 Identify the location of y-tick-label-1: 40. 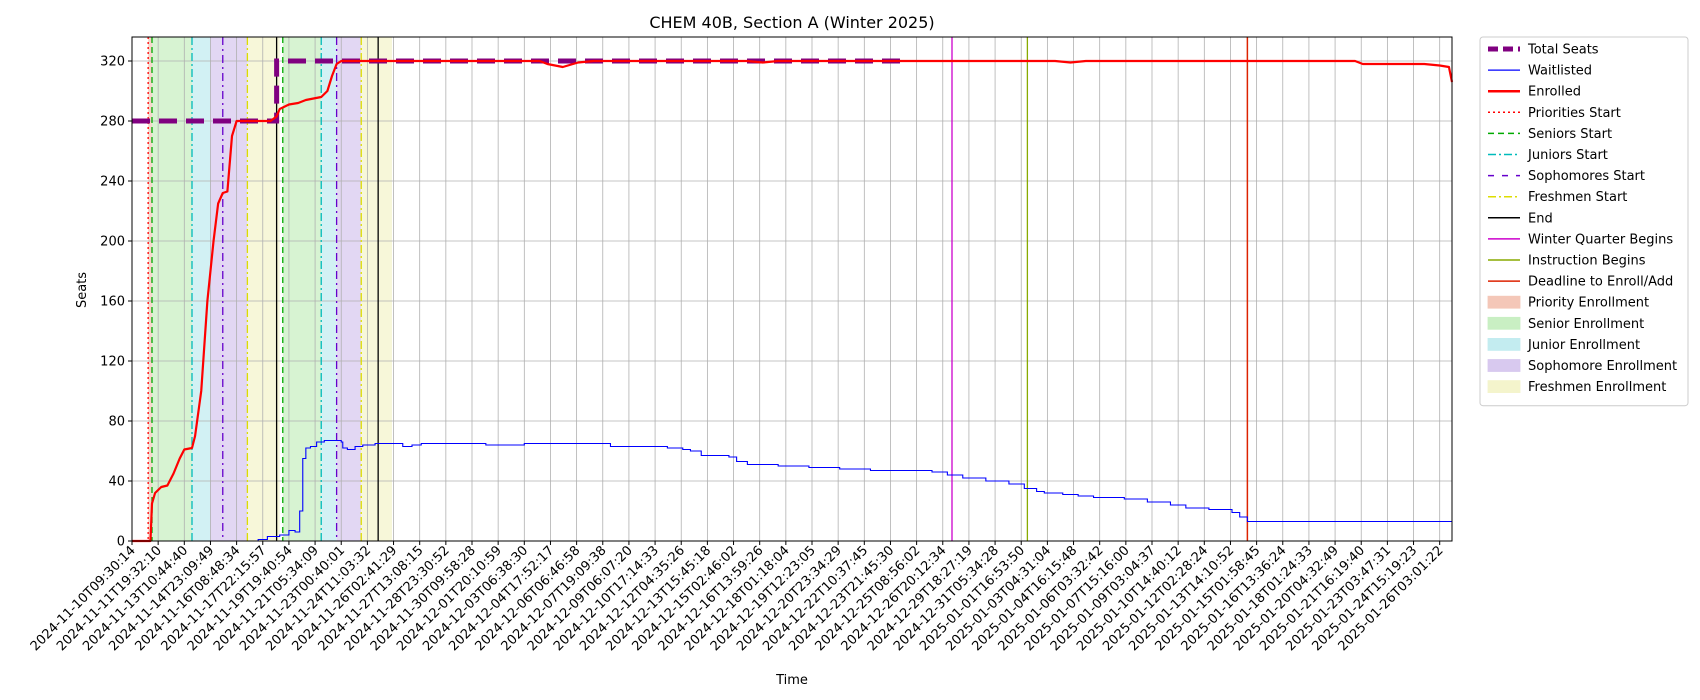
(116, 482).